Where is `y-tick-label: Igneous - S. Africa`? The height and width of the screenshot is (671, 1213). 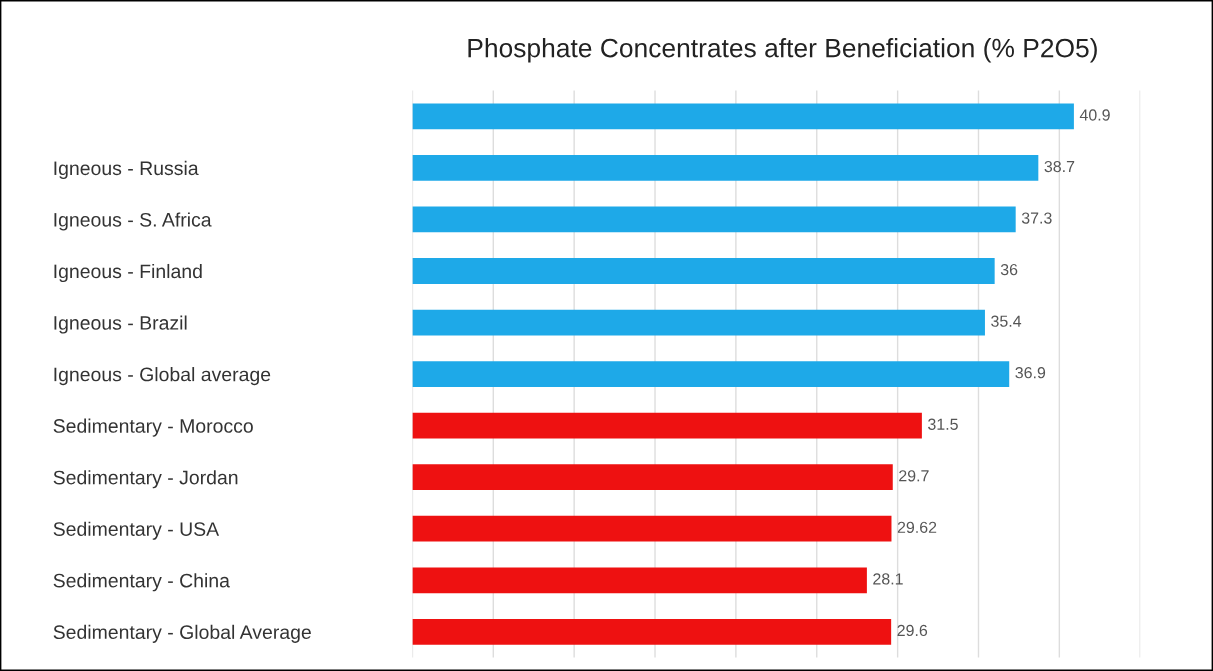
y-tick-label: Igneous - S. Africa is located at coordinates (133, 221).